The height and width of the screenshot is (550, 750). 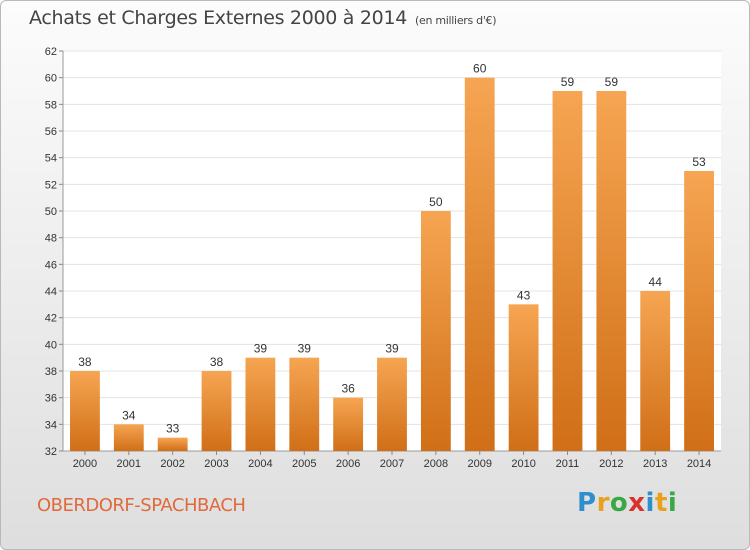 What do you see at coordinates (216, 411) in the screenshot?
I see `bar-2003` at bounding box center [216, 411].